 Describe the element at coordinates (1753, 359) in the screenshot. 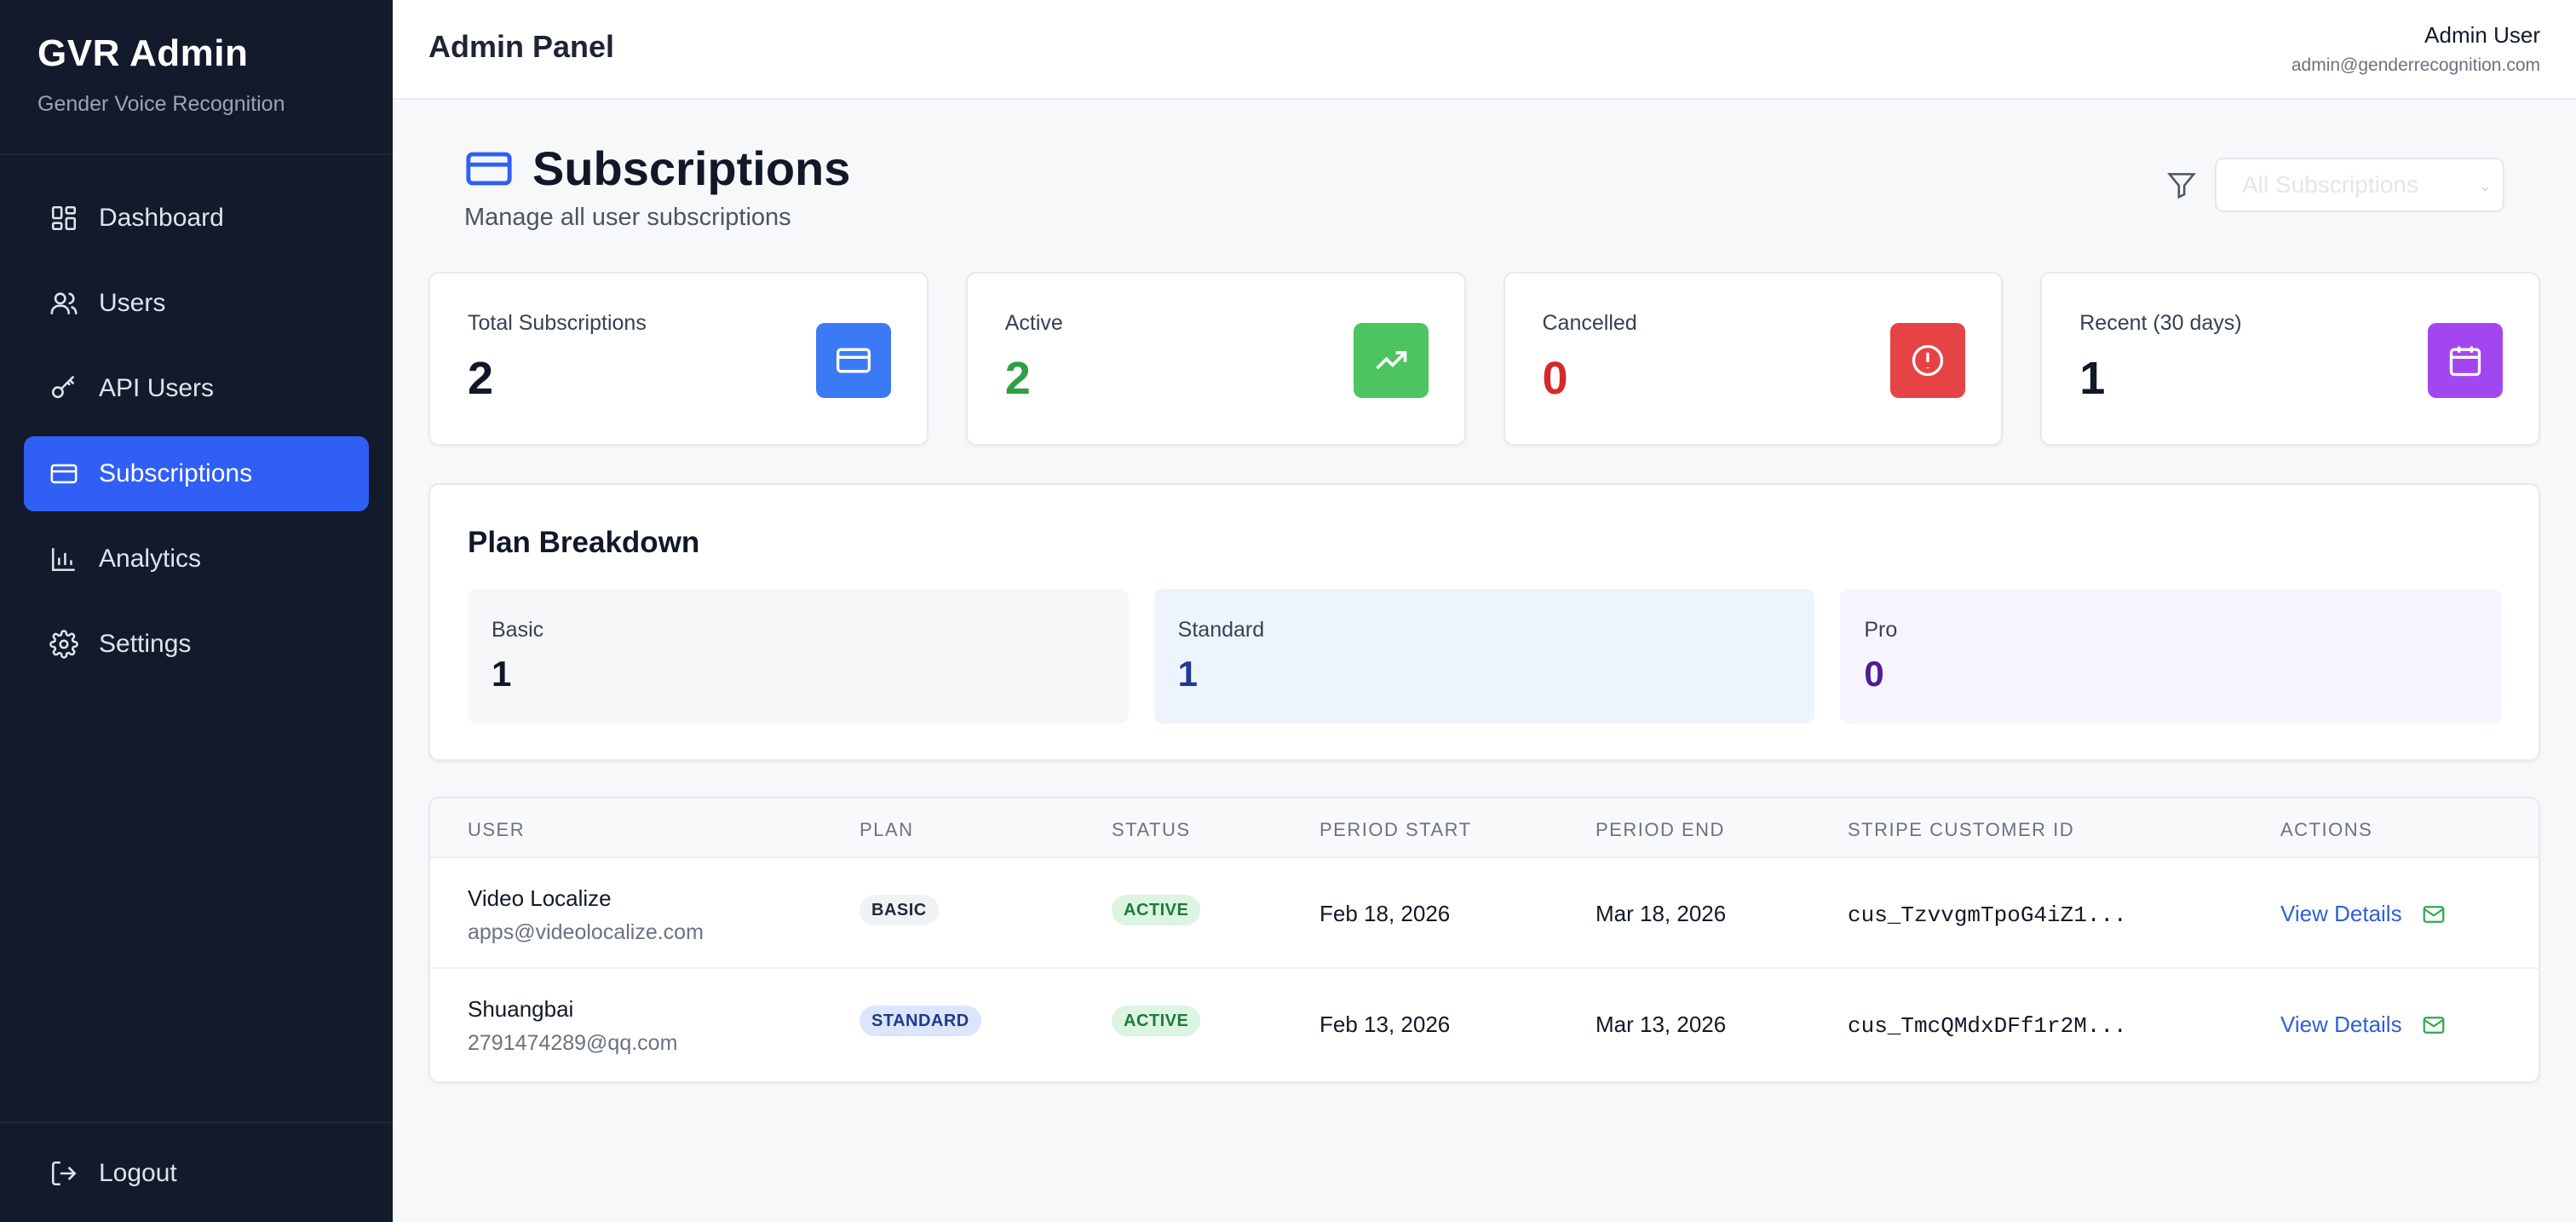

I see `stat-card-cancelled: Cancelled 0` at that location.